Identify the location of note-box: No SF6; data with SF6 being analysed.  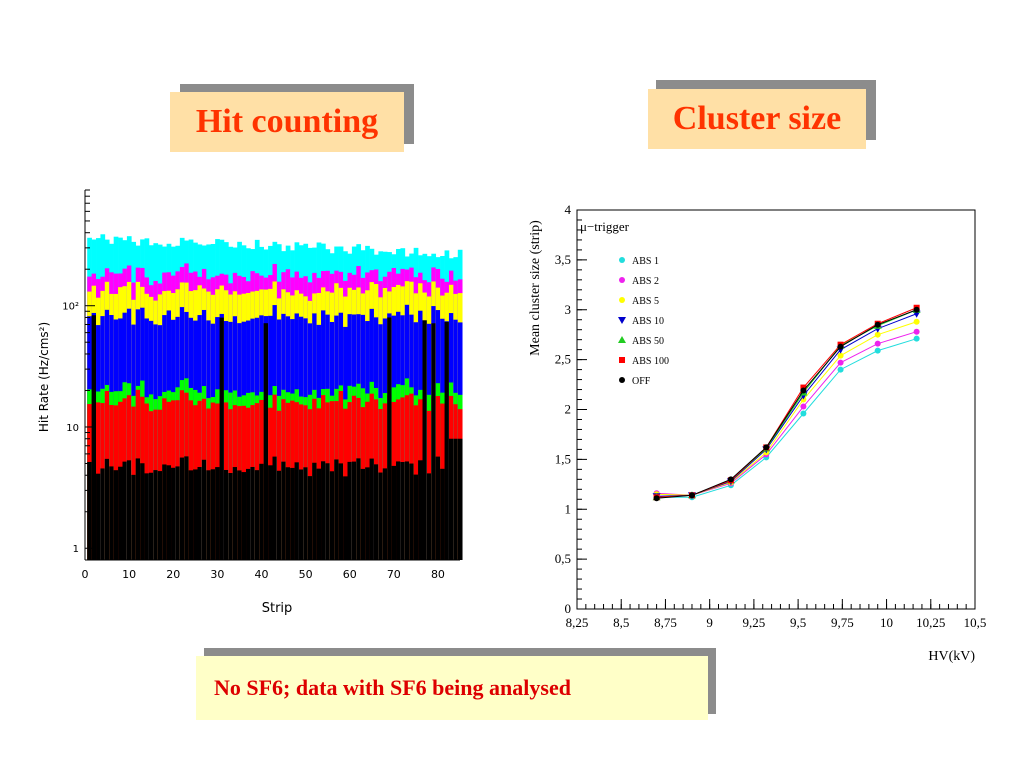
(457, 686).